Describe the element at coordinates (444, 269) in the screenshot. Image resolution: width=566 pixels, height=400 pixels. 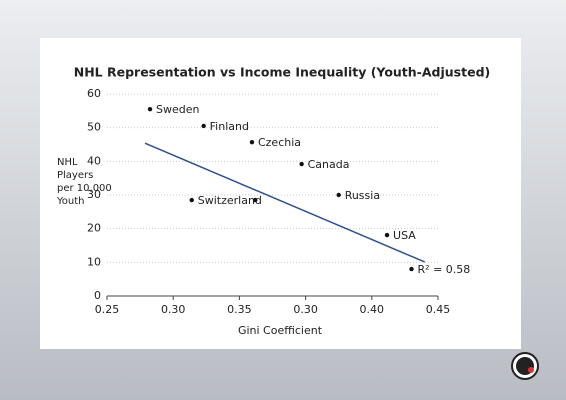
I see `point-label: R² = 0.58` at that location.